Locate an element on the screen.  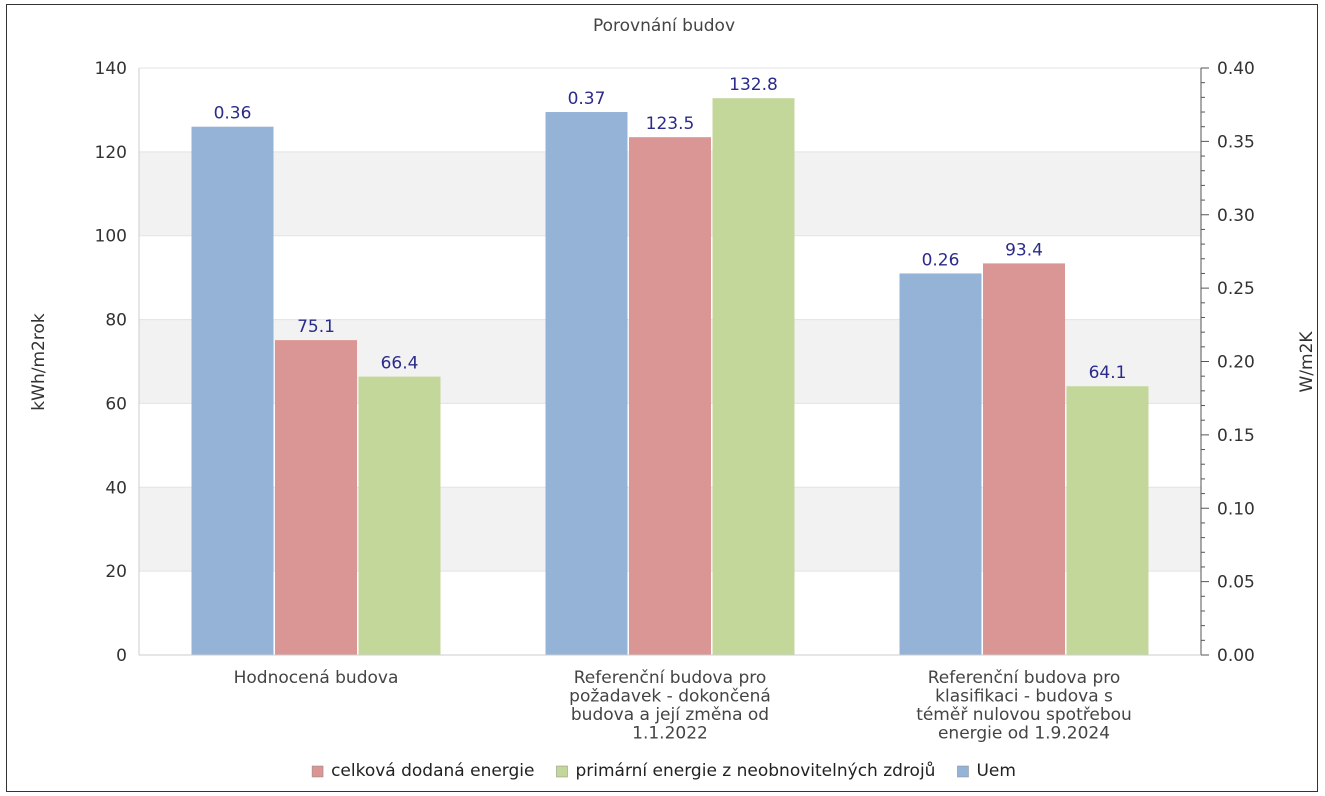
data-label: 0.36 is located at coordinates (233, 114).